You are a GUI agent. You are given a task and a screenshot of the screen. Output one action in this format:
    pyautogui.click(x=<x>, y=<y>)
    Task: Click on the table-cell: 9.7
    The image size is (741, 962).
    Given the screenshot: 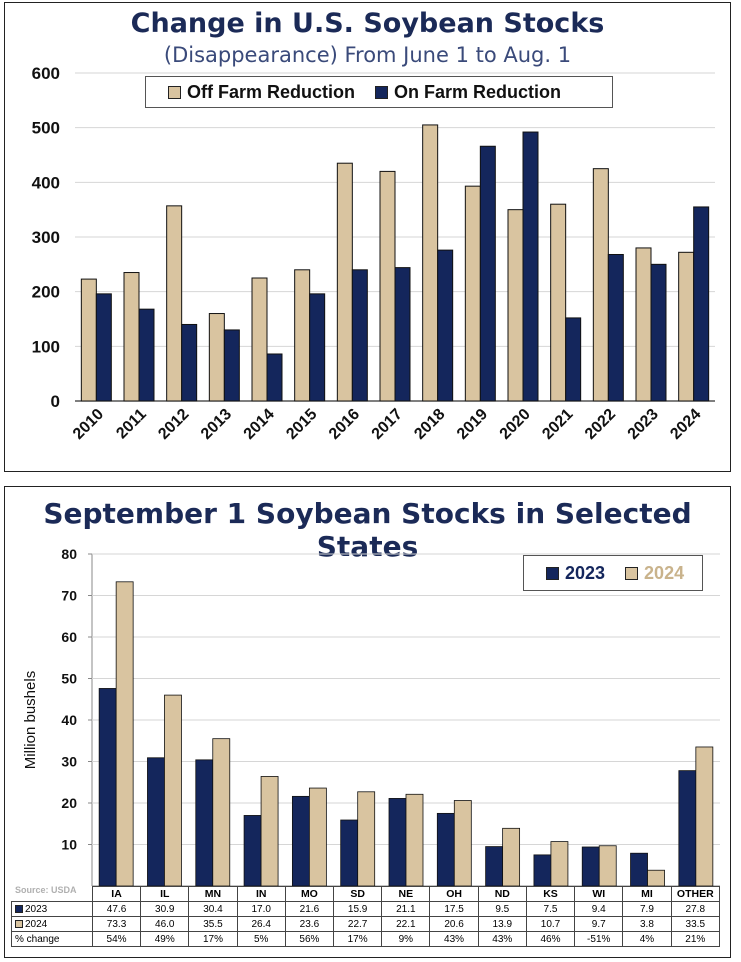 What is the action you would take?
    pyautogui.click(x=599, y=924)
    